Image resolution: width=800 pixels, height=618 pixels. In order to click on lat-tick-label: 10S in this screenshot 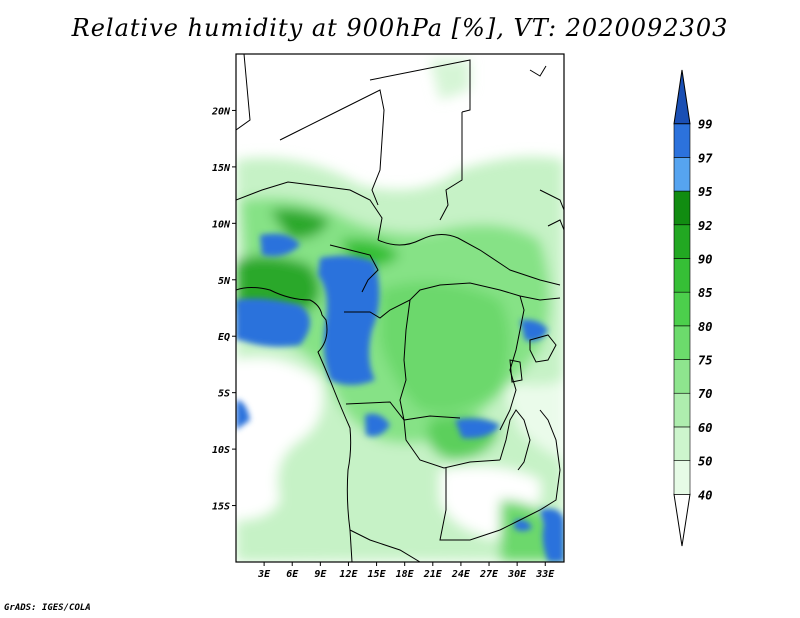, I will do `click(221, 450)`.